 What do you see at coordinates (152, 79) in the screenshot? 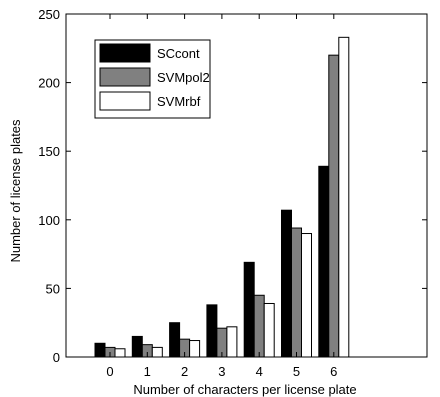
I see `legend: SCcont SVMpol2 SVMrbf` at bounding box center [152, 79].